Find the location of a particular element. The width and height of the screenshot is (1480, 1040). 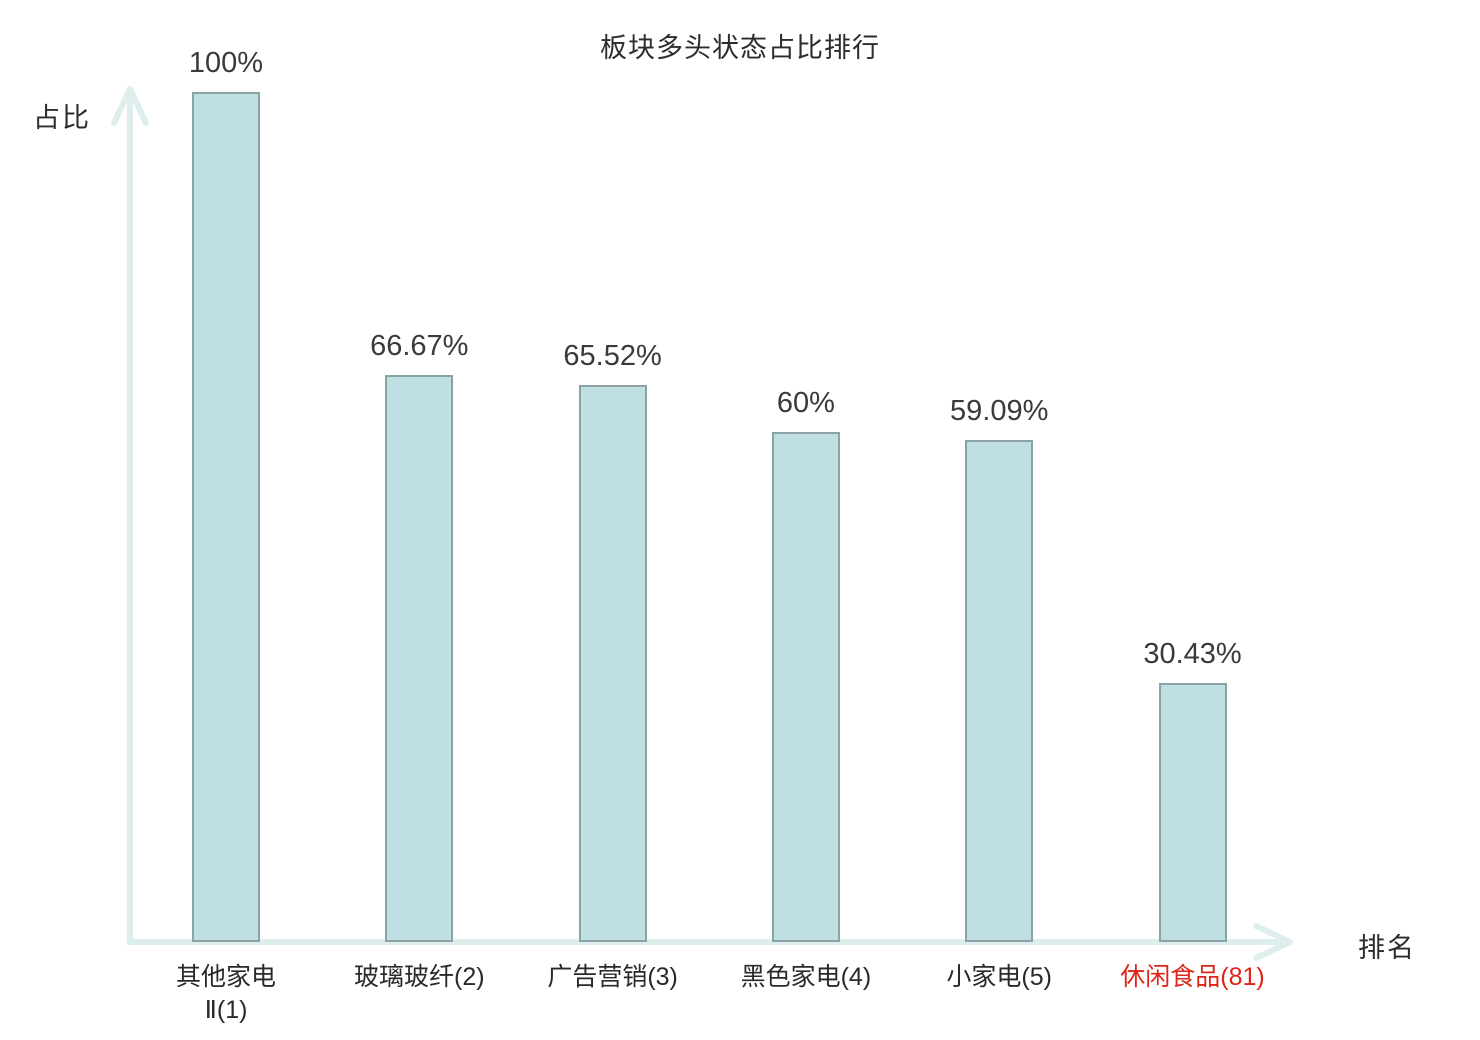

bar-value-label-1: 100% is located at coordinates (226, 63).